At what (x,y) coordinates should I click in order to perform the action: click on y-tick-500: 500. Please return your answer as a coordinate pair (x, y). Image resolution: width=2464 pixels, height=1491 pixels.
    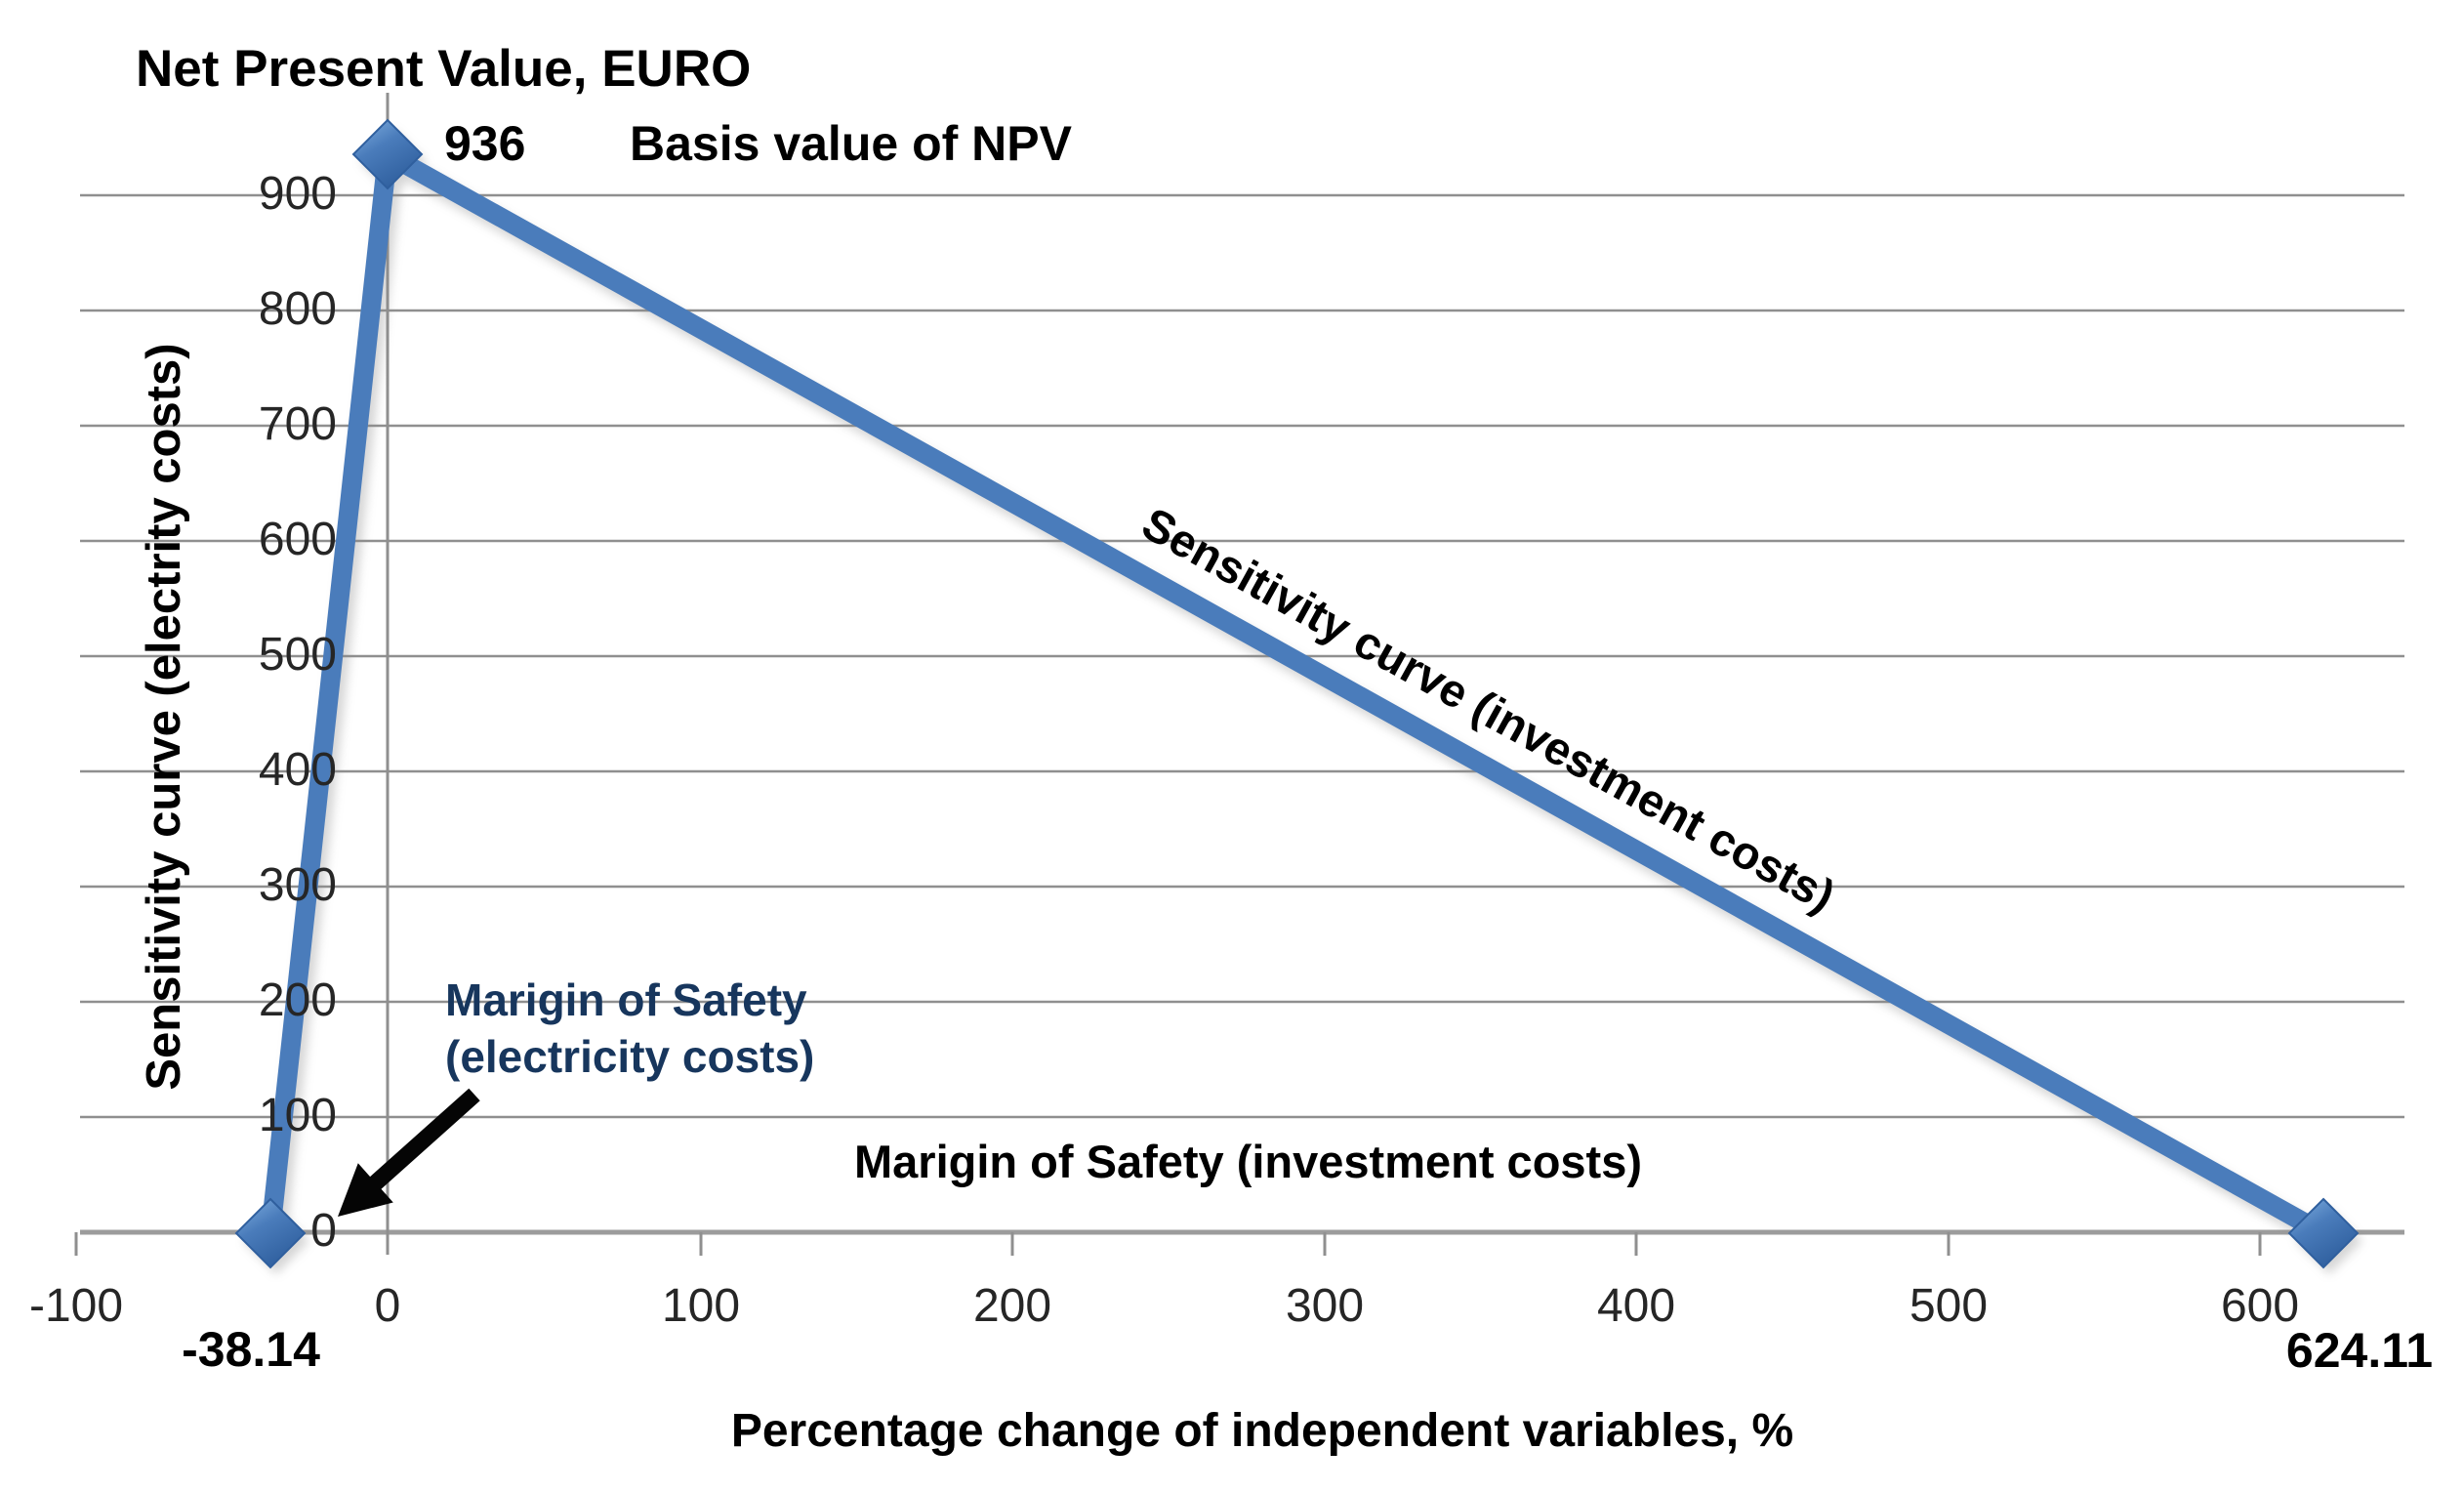
    Looking at the image, I should click on (297, 655).